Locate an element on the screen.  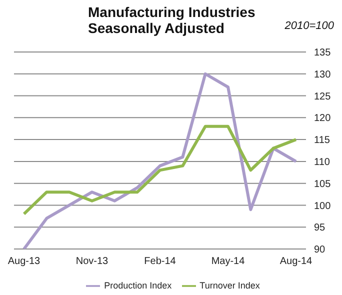
y-tick-label: 120 is located at coordinates (323, 118).